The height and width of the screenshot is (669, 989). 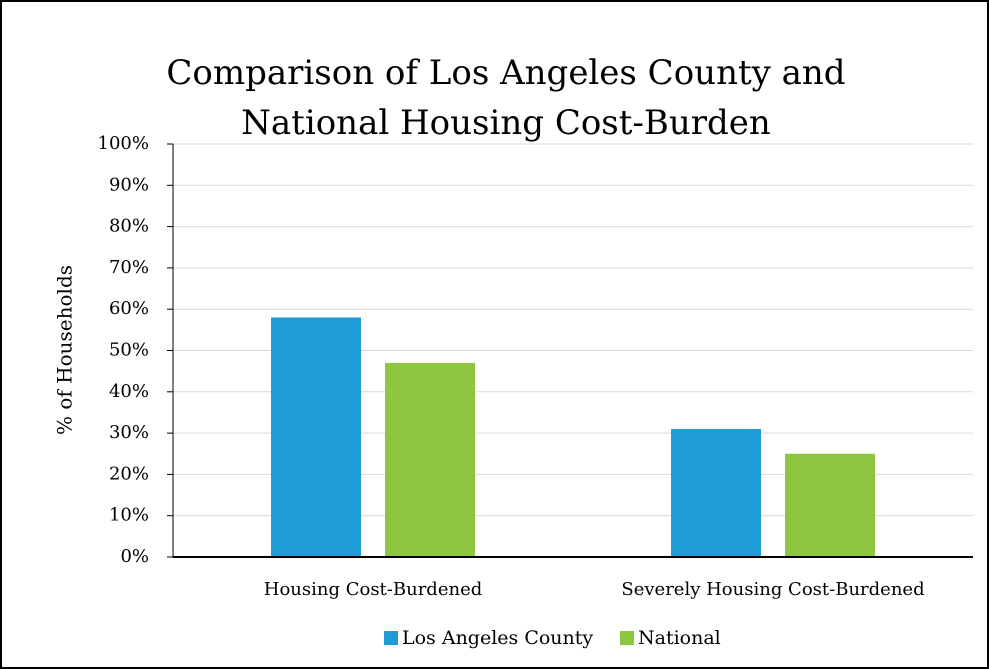 What do you see at coordinates (497, 638) in the screenshot?
I see `legend-label: Los Angeles County` at bounding box center [497, 638].